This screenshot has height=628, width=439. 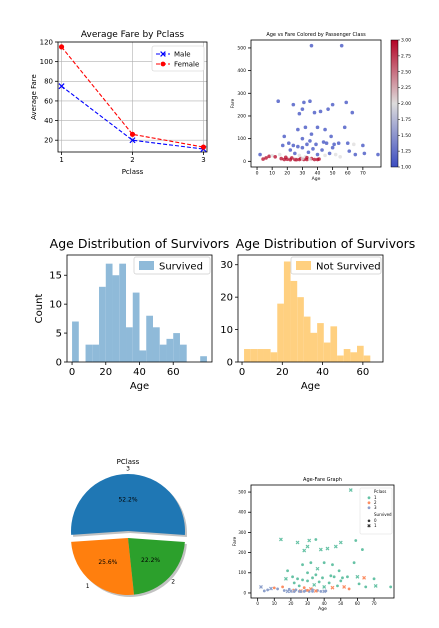 What do you see at coordinates (244, 592) in the screenshot?
I see `y-tick-label: 0` at bounding box center [244, 592].